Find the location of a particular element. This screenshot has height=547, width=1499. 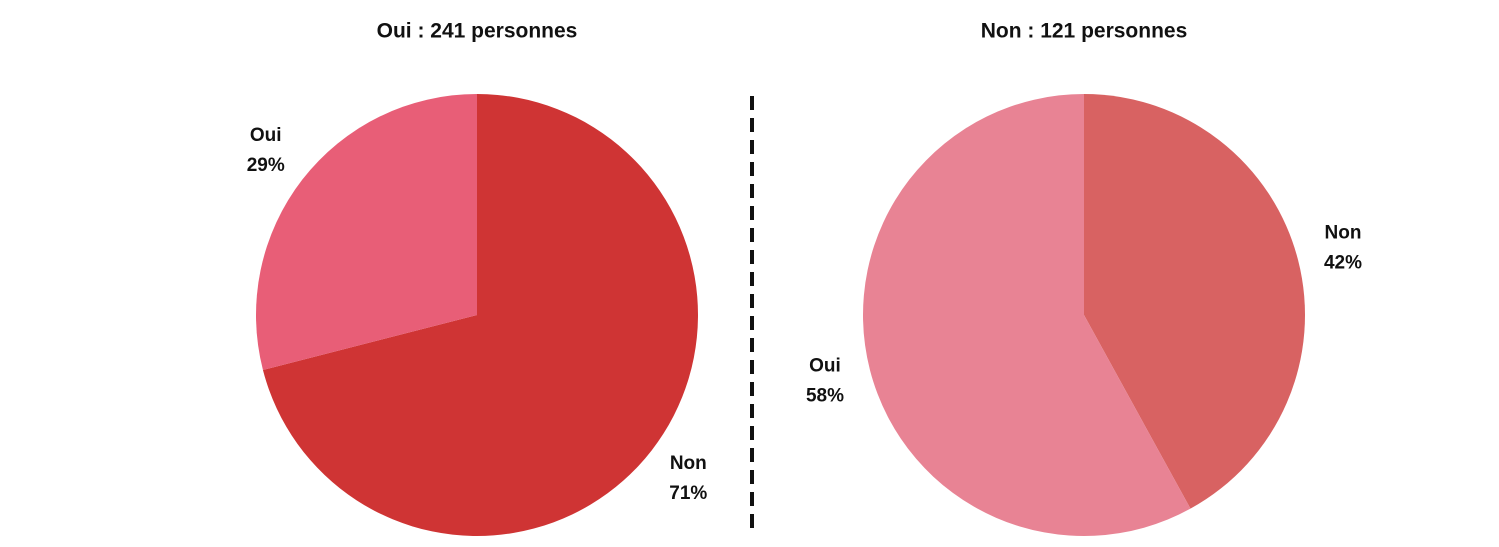

chart-title: Oui : 241 personnes is located at coordinates (477, 31).